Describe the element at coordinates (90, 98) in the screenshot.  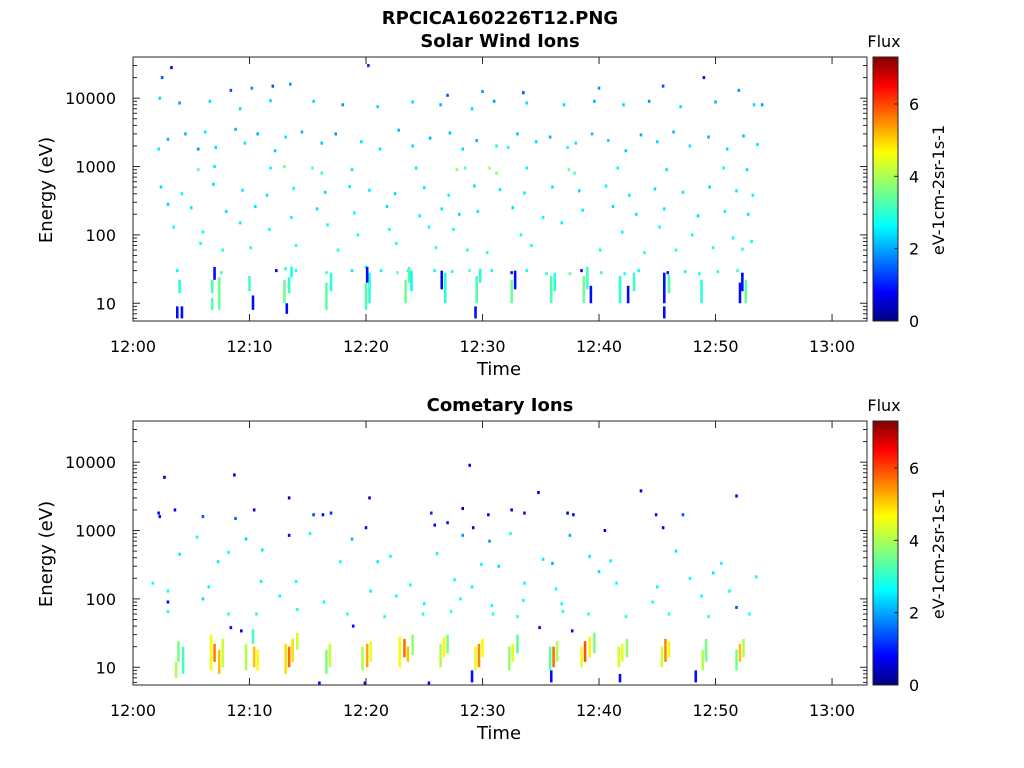
I see `y-tick-label: 10000` at that location.